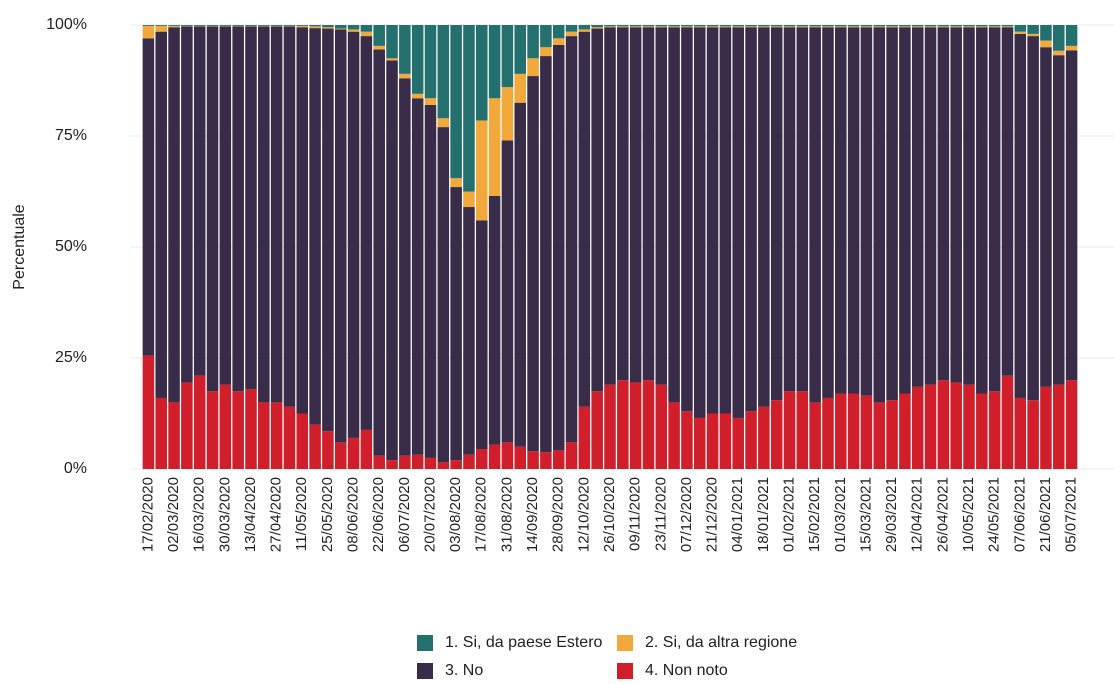 The height and width of the screenshot is (684, 1114). I want to click on x-tick-label: 15/02/2021, so click(814, 514).